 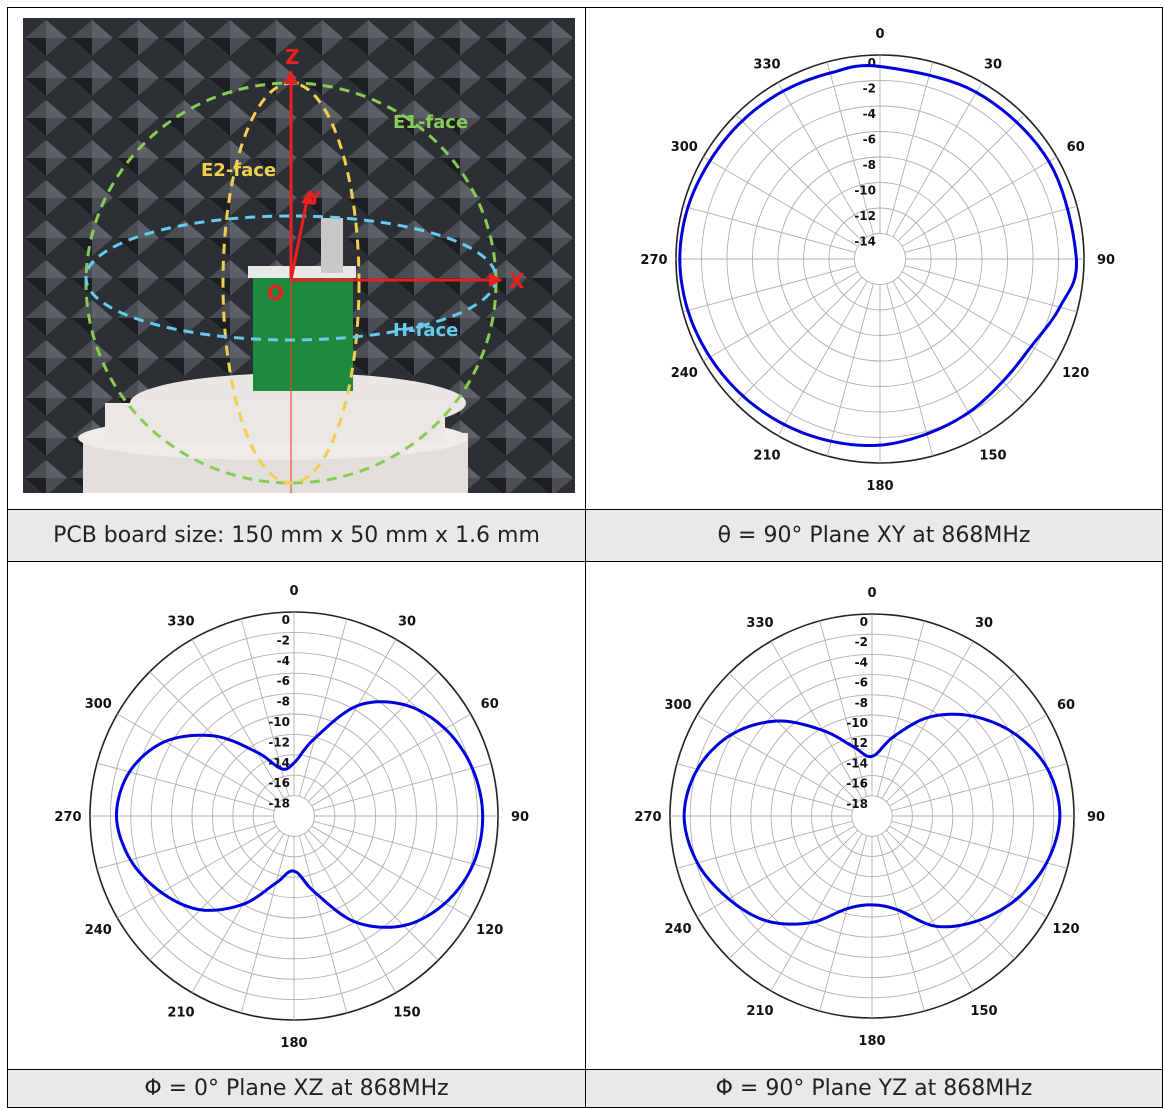 I want to click on radial-tick-label: -16, so click(x=857, y=784).